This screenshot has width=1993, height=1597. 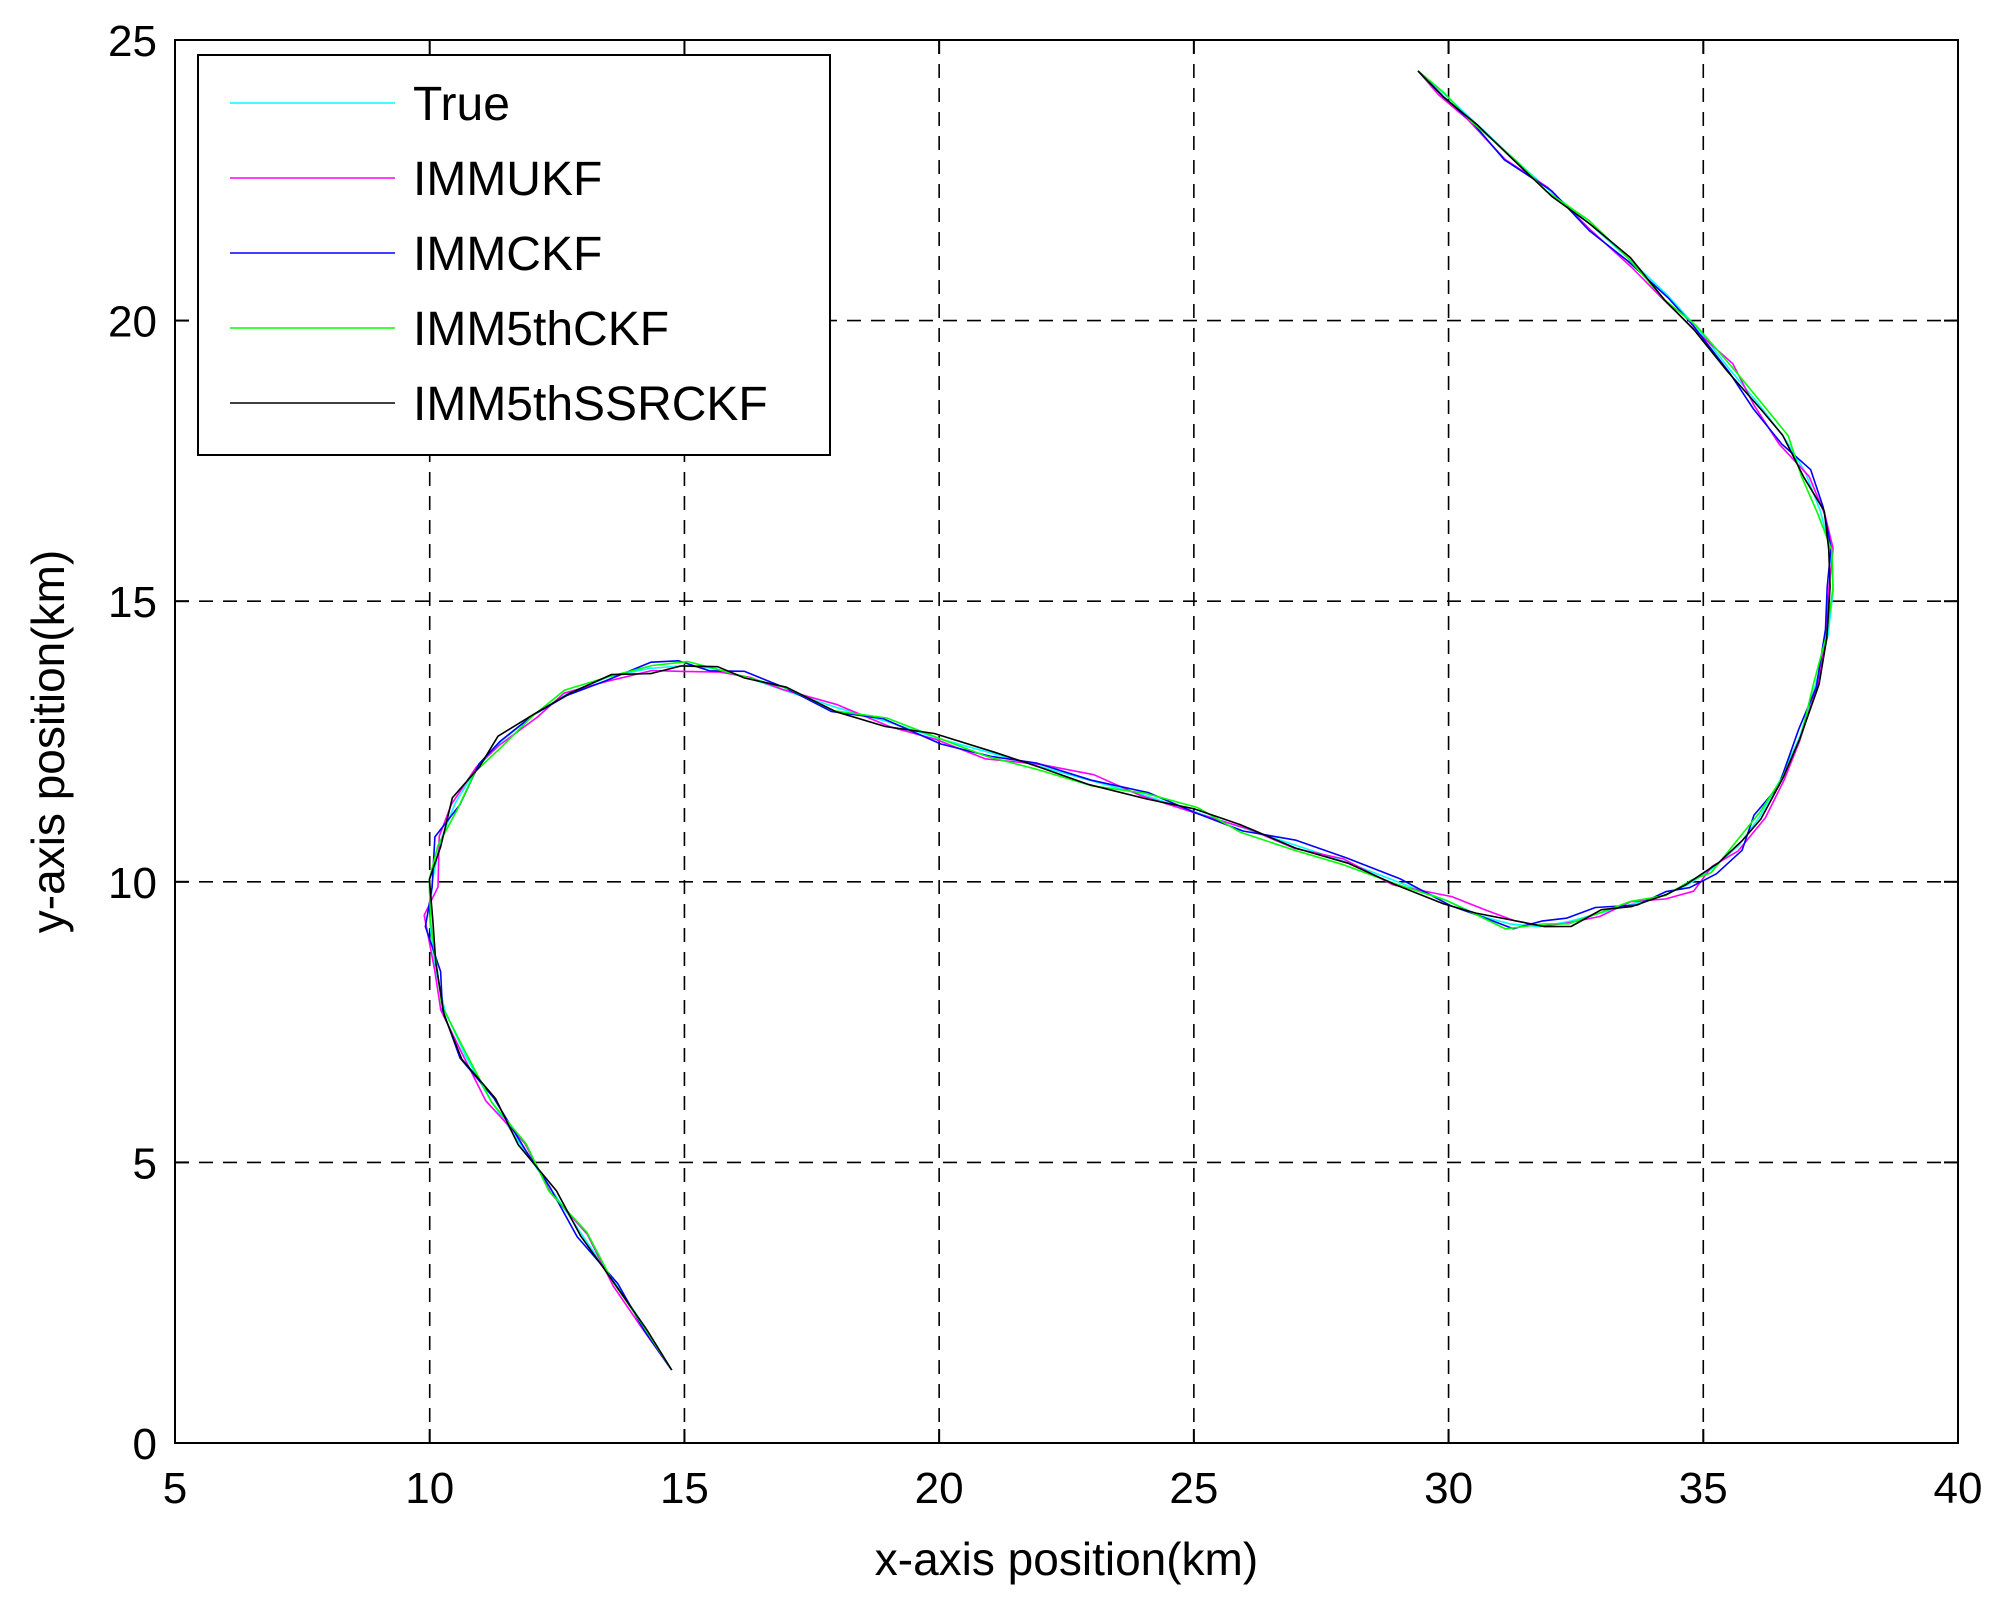 I want to click on x-tick-label: 30, so click(x=1448, y=1488).